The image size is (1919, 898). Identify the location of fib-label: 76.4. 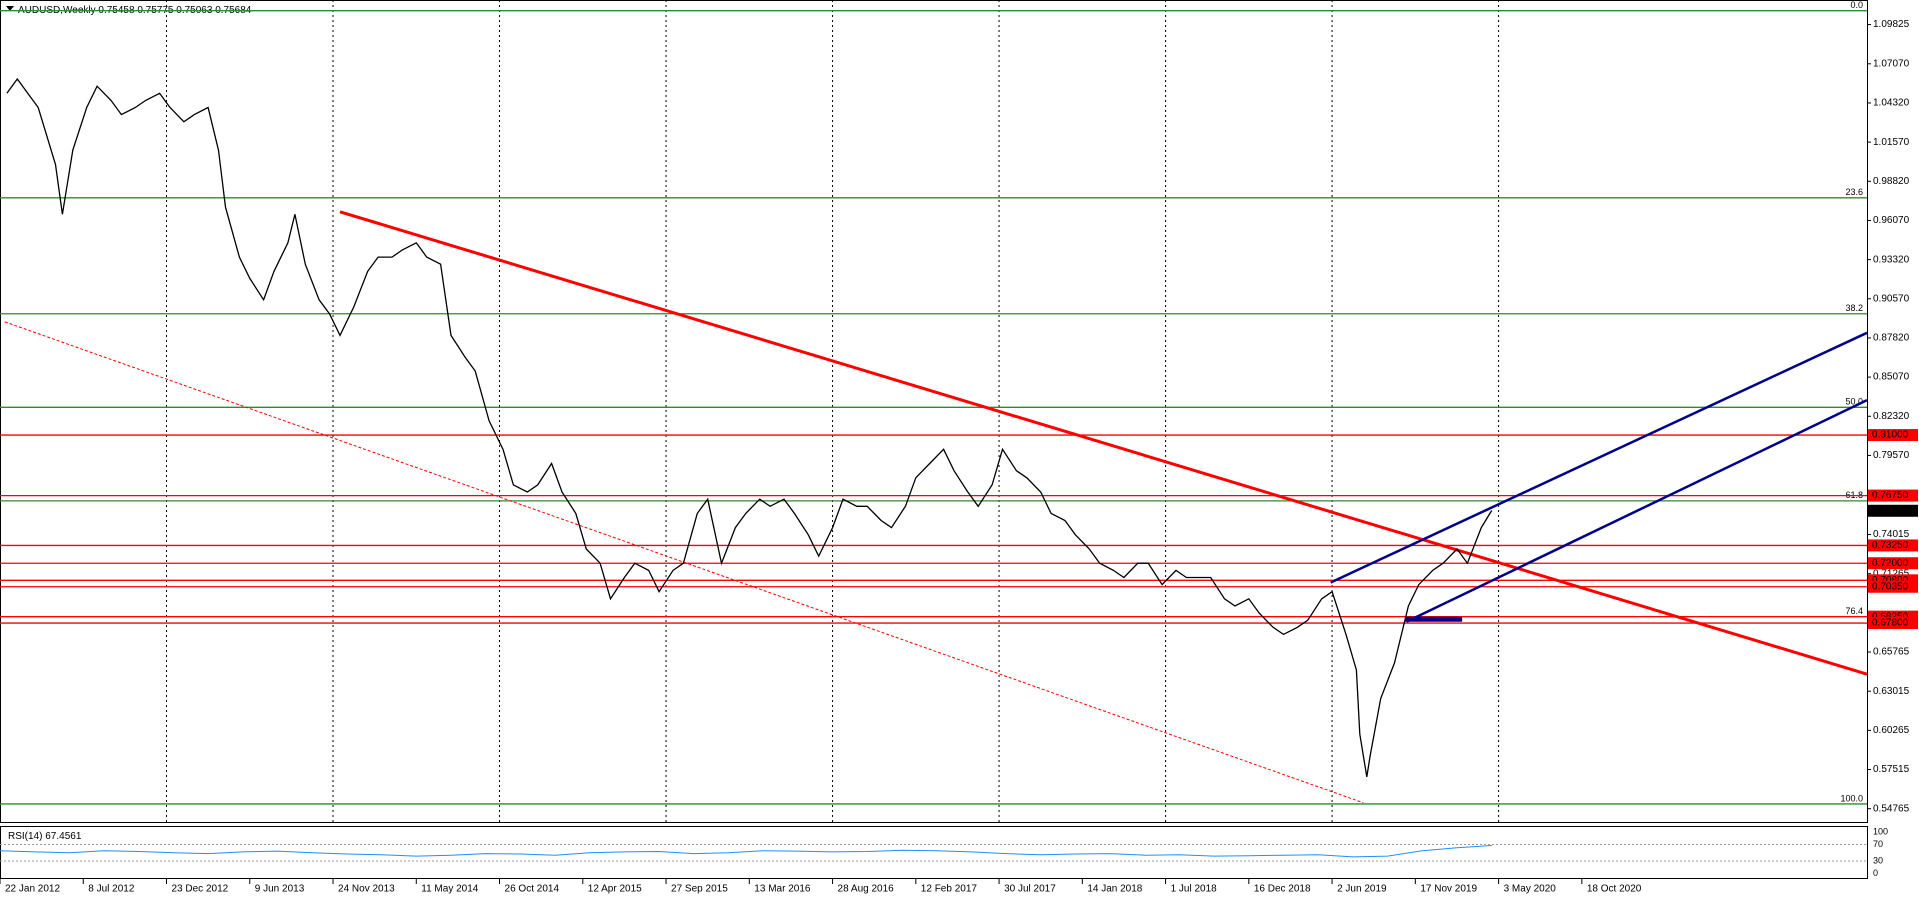
(1854, 611).